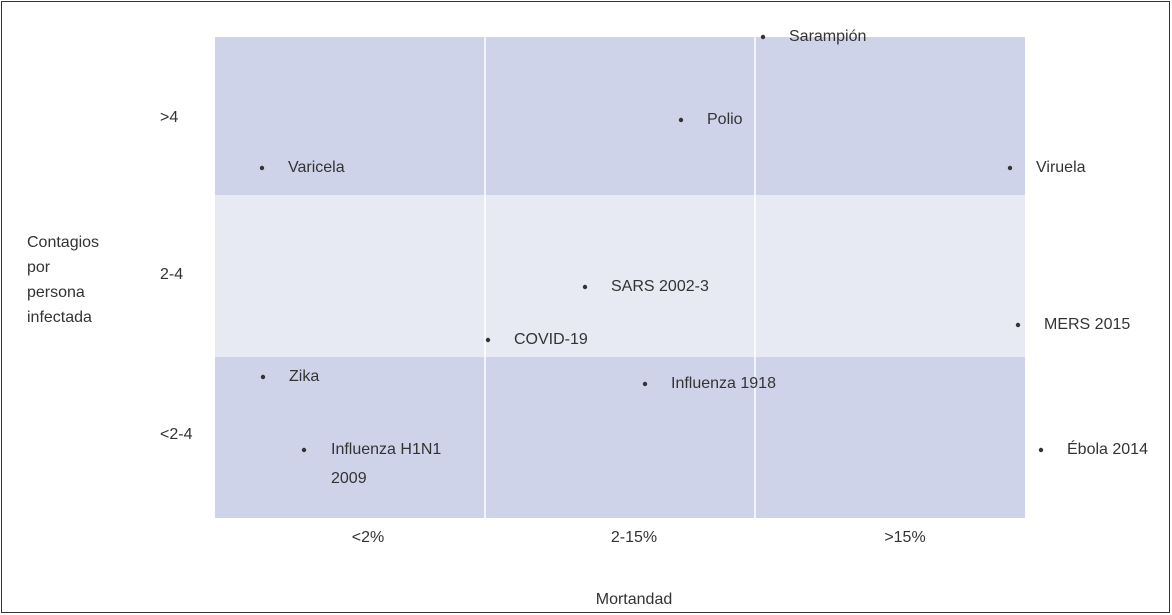  I want to click on point-label: Ébola 2014, so click(1107, 448).